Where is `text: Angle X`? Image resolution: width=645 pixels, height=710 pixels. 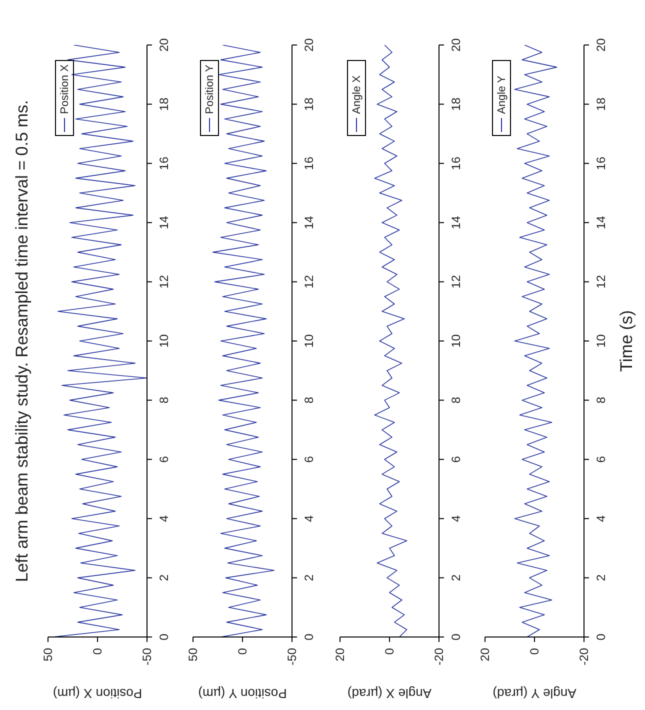 text: Angle X is located at coordinates (357, 94).